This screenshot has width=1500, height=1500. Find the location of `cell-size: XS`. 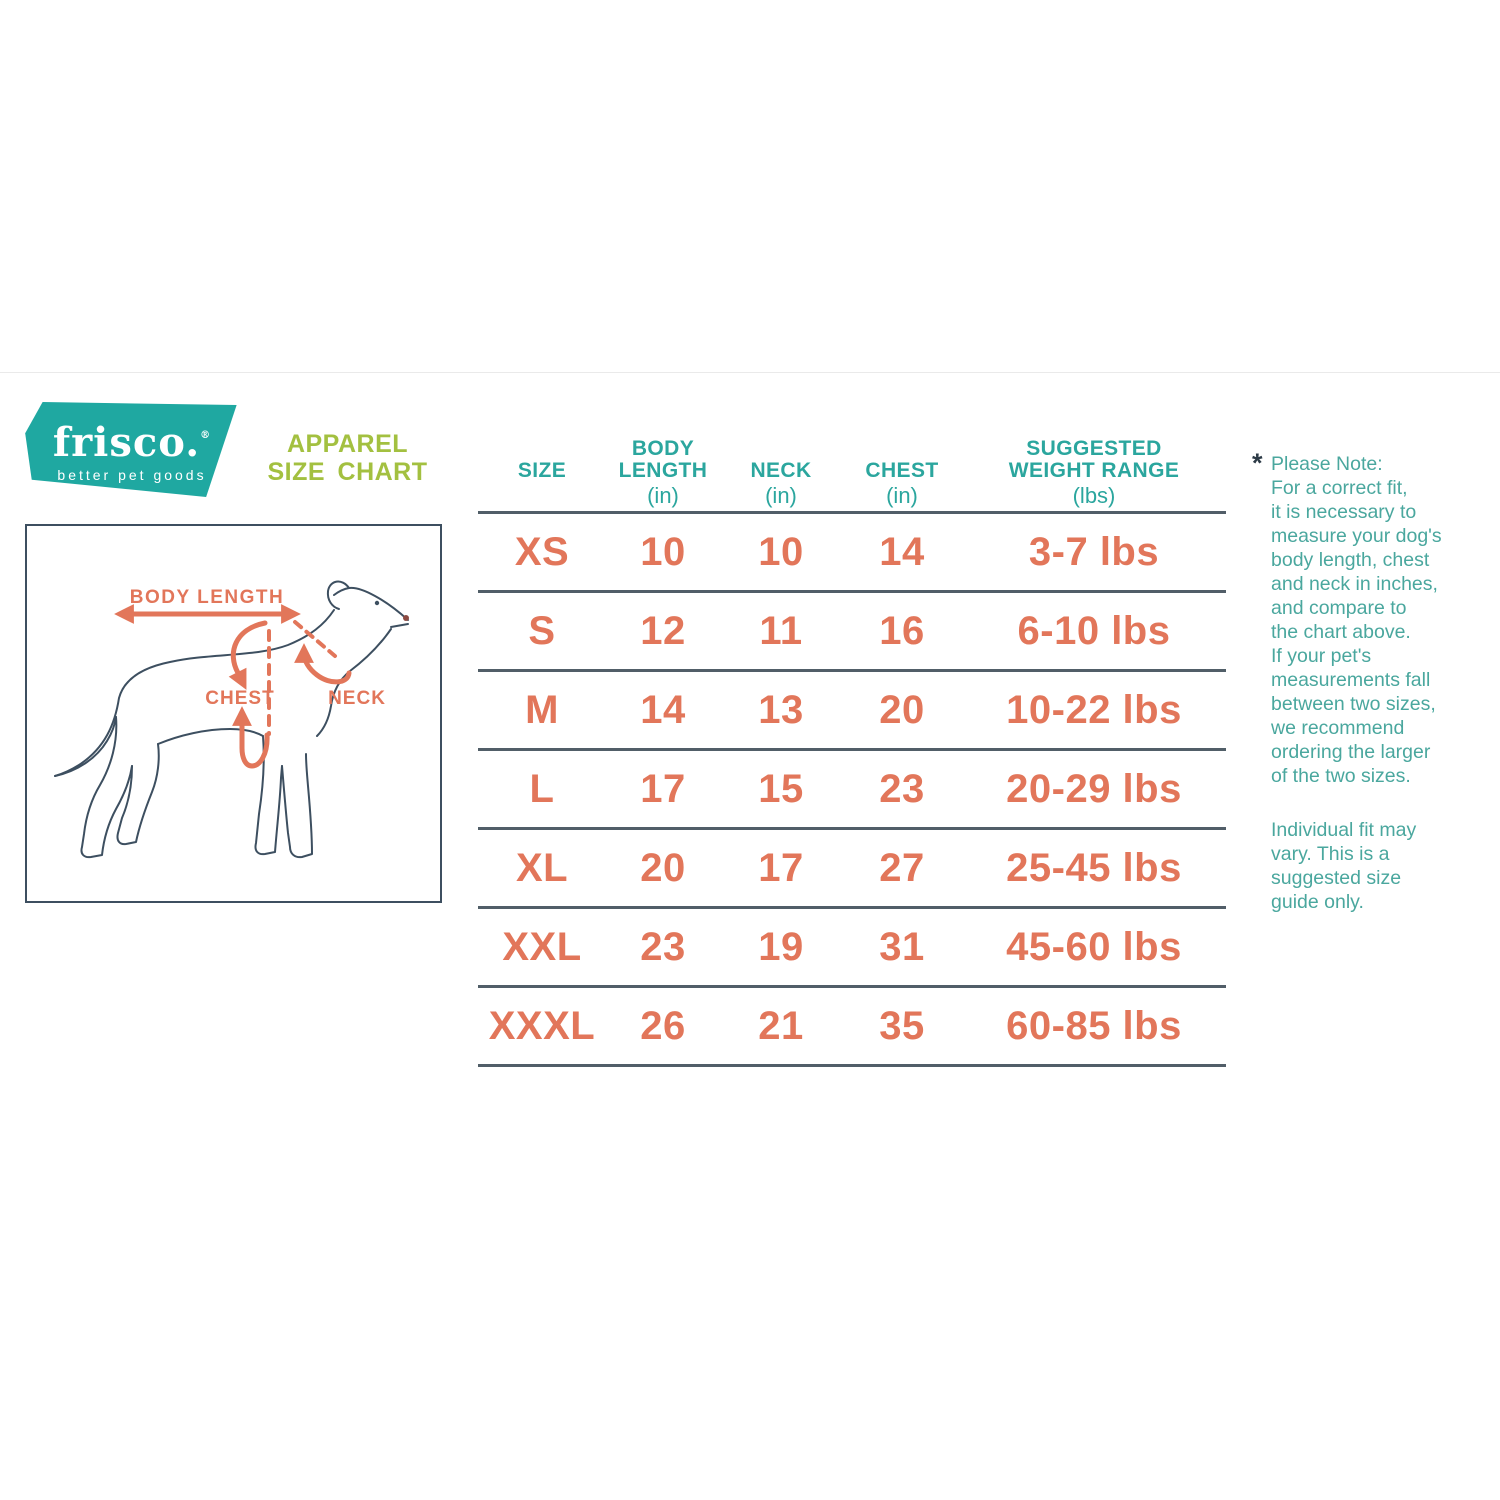

cell-size: XS is located at coordinates (542, 551).